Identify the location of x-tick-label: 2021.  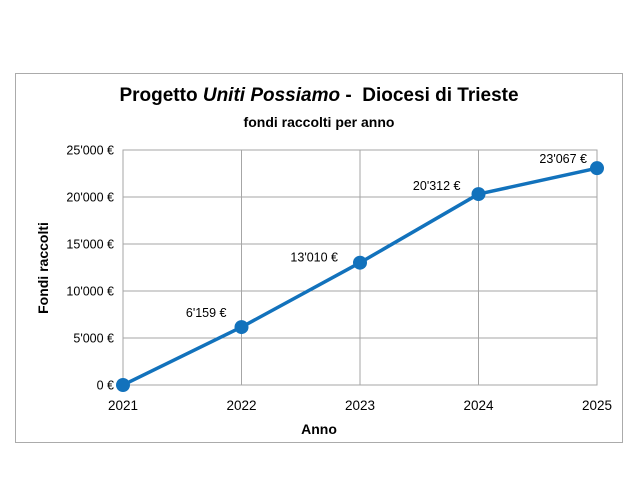
(123, 405).